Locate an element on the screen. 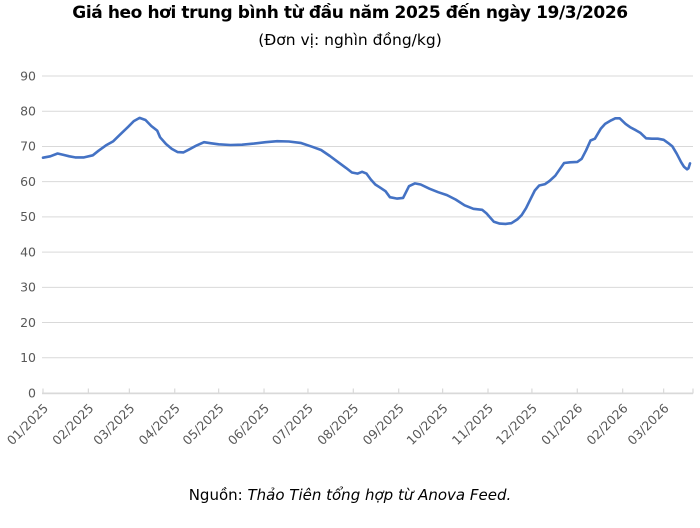 Image resolution: width=700 pixels, height=528 pixels. x-tick-label: 09/2025 is located at coordinates (382, 424).